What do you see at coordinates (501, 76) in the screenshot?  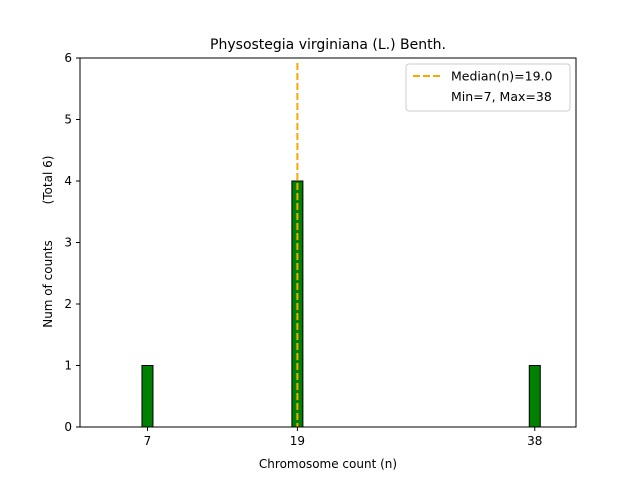 I see `legend-median-label: Median(n)=19.0` at bounding box center [501, 76].